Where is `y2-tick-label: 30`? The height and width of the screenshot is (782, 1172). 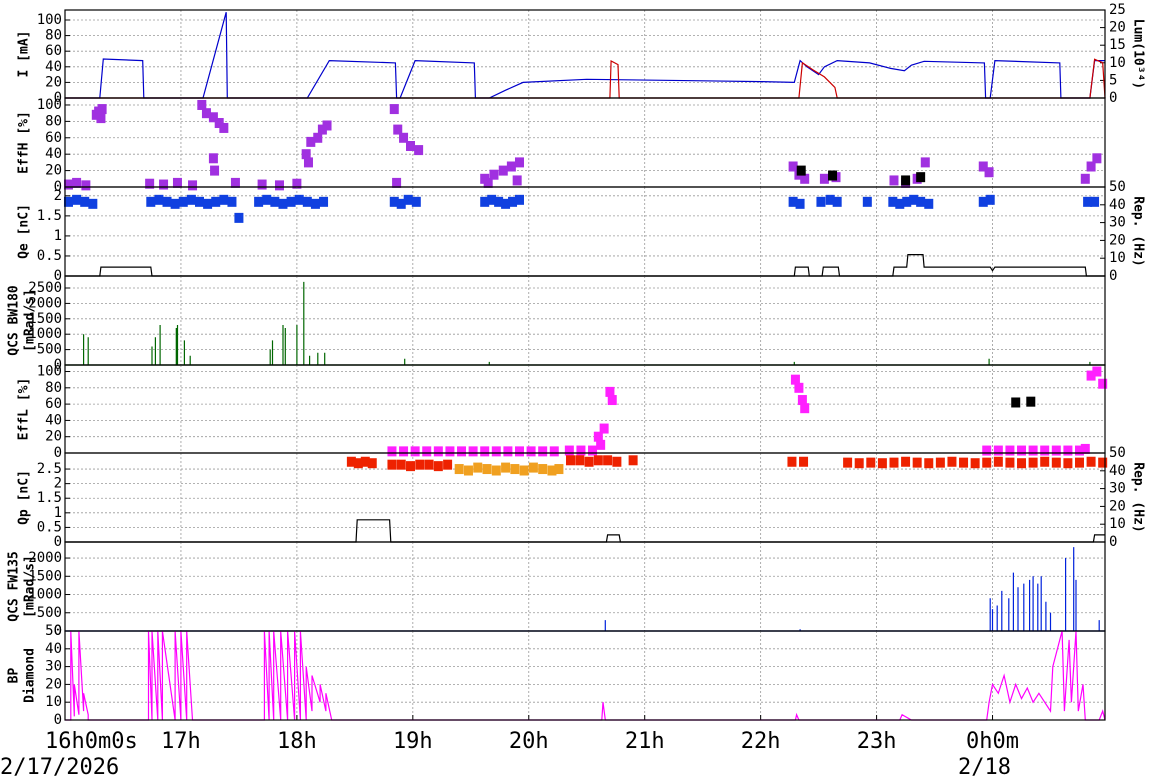
y2-tick-label: 30 is located at coordinates (1117, 223).